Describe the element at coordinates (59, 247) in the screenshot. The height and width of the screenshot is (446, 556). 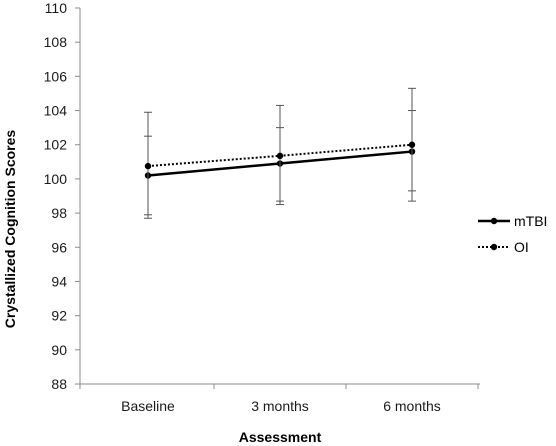
I see `y-tick-label: 96` at that location.